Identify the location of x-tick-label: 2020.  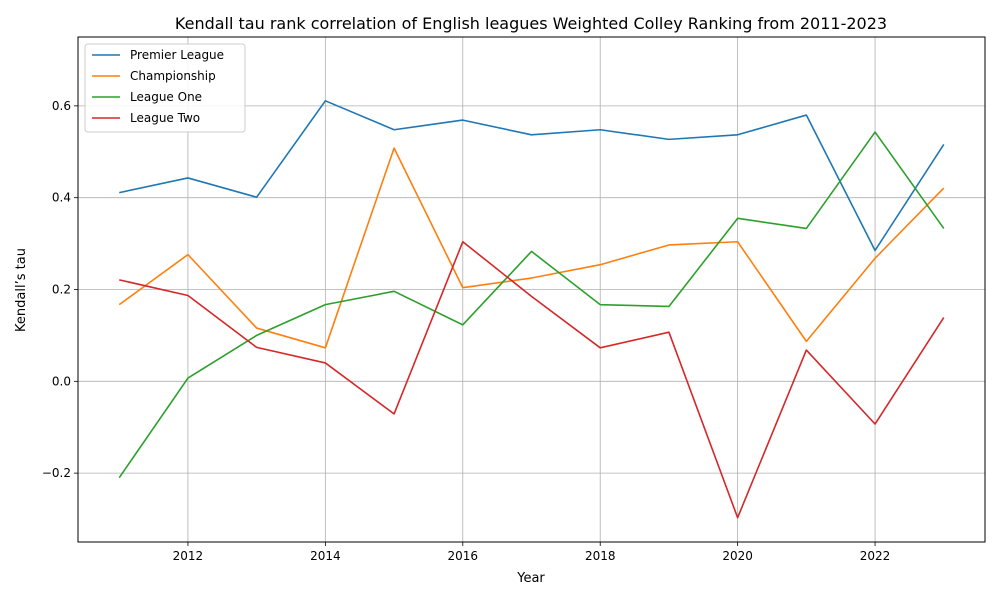
(737, 556).